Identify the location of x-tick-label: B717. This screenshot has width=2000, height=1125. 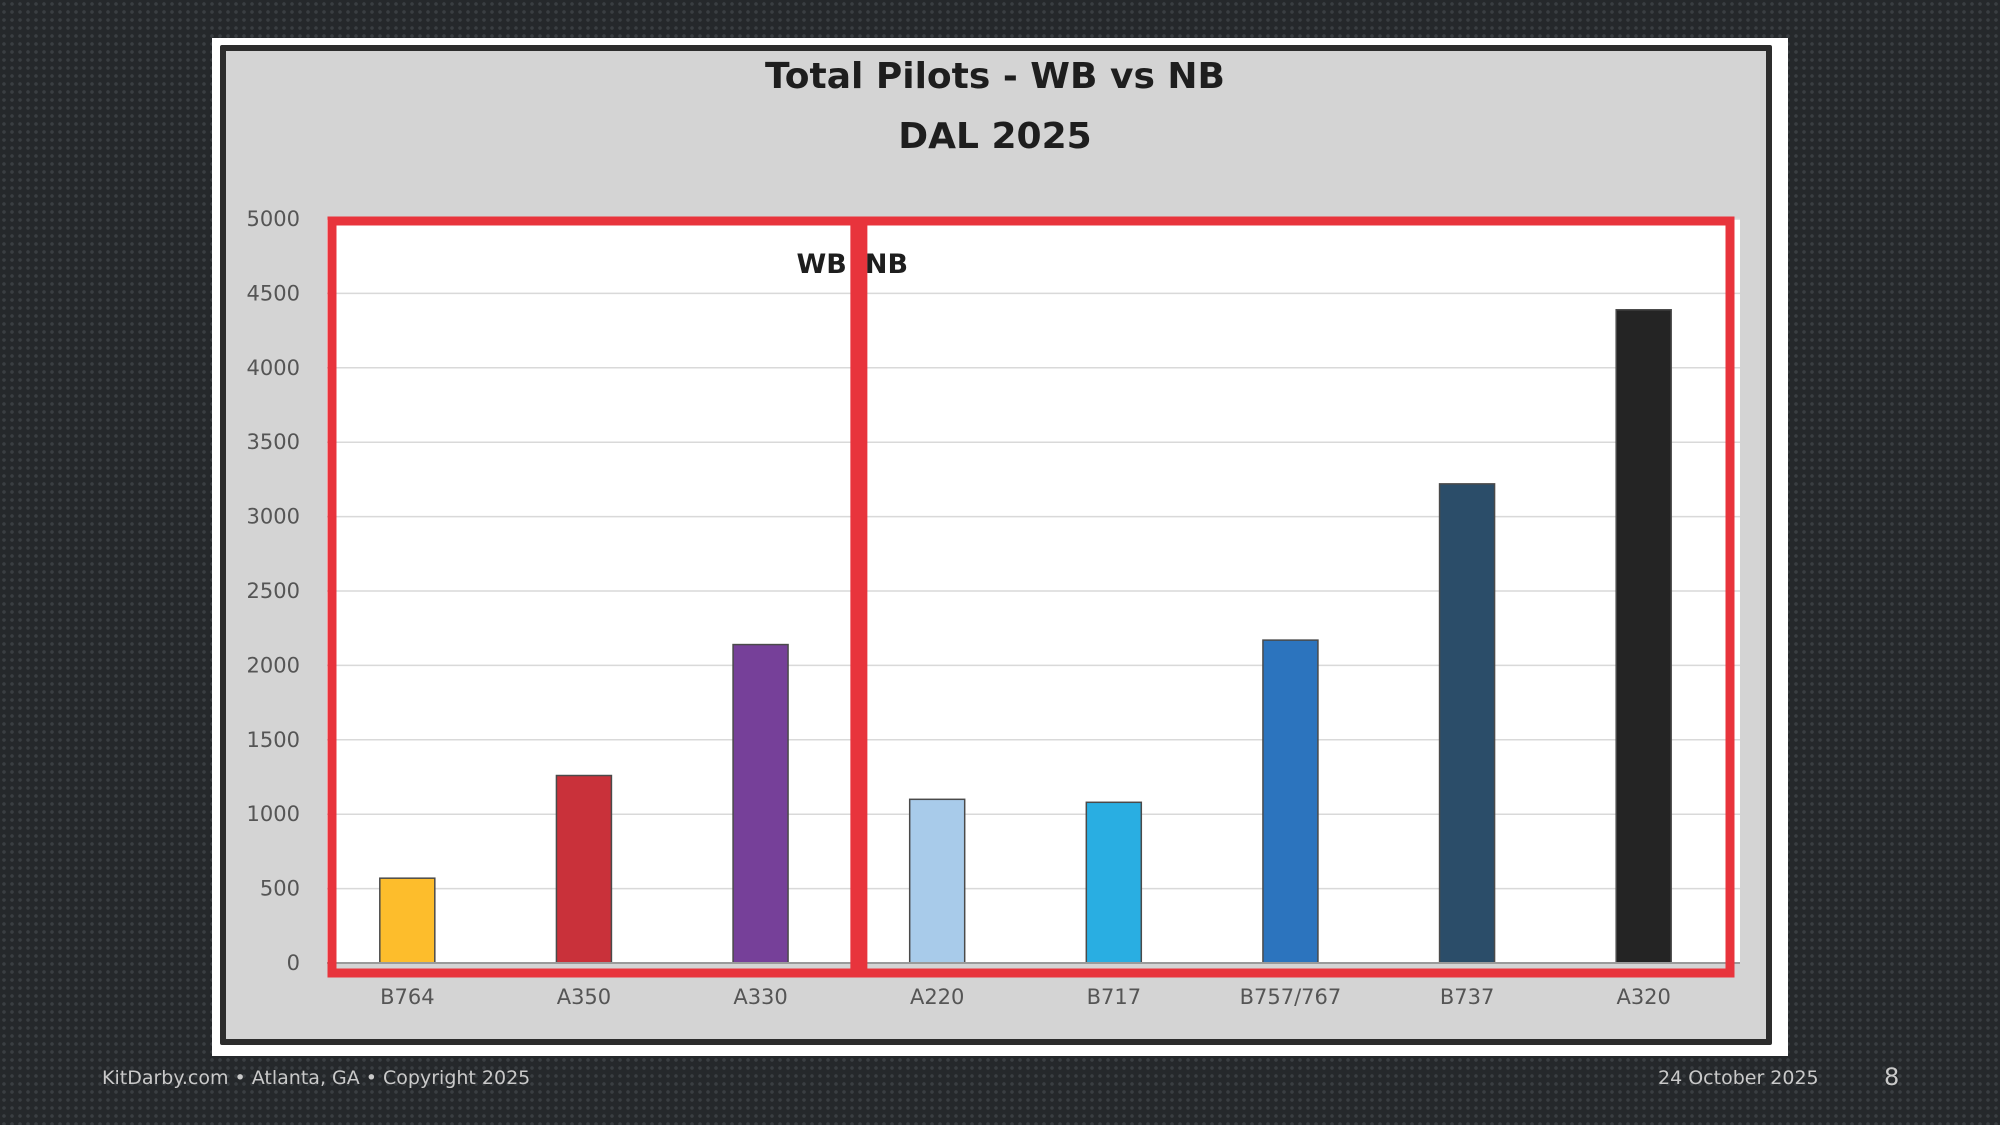
(1114, 997).